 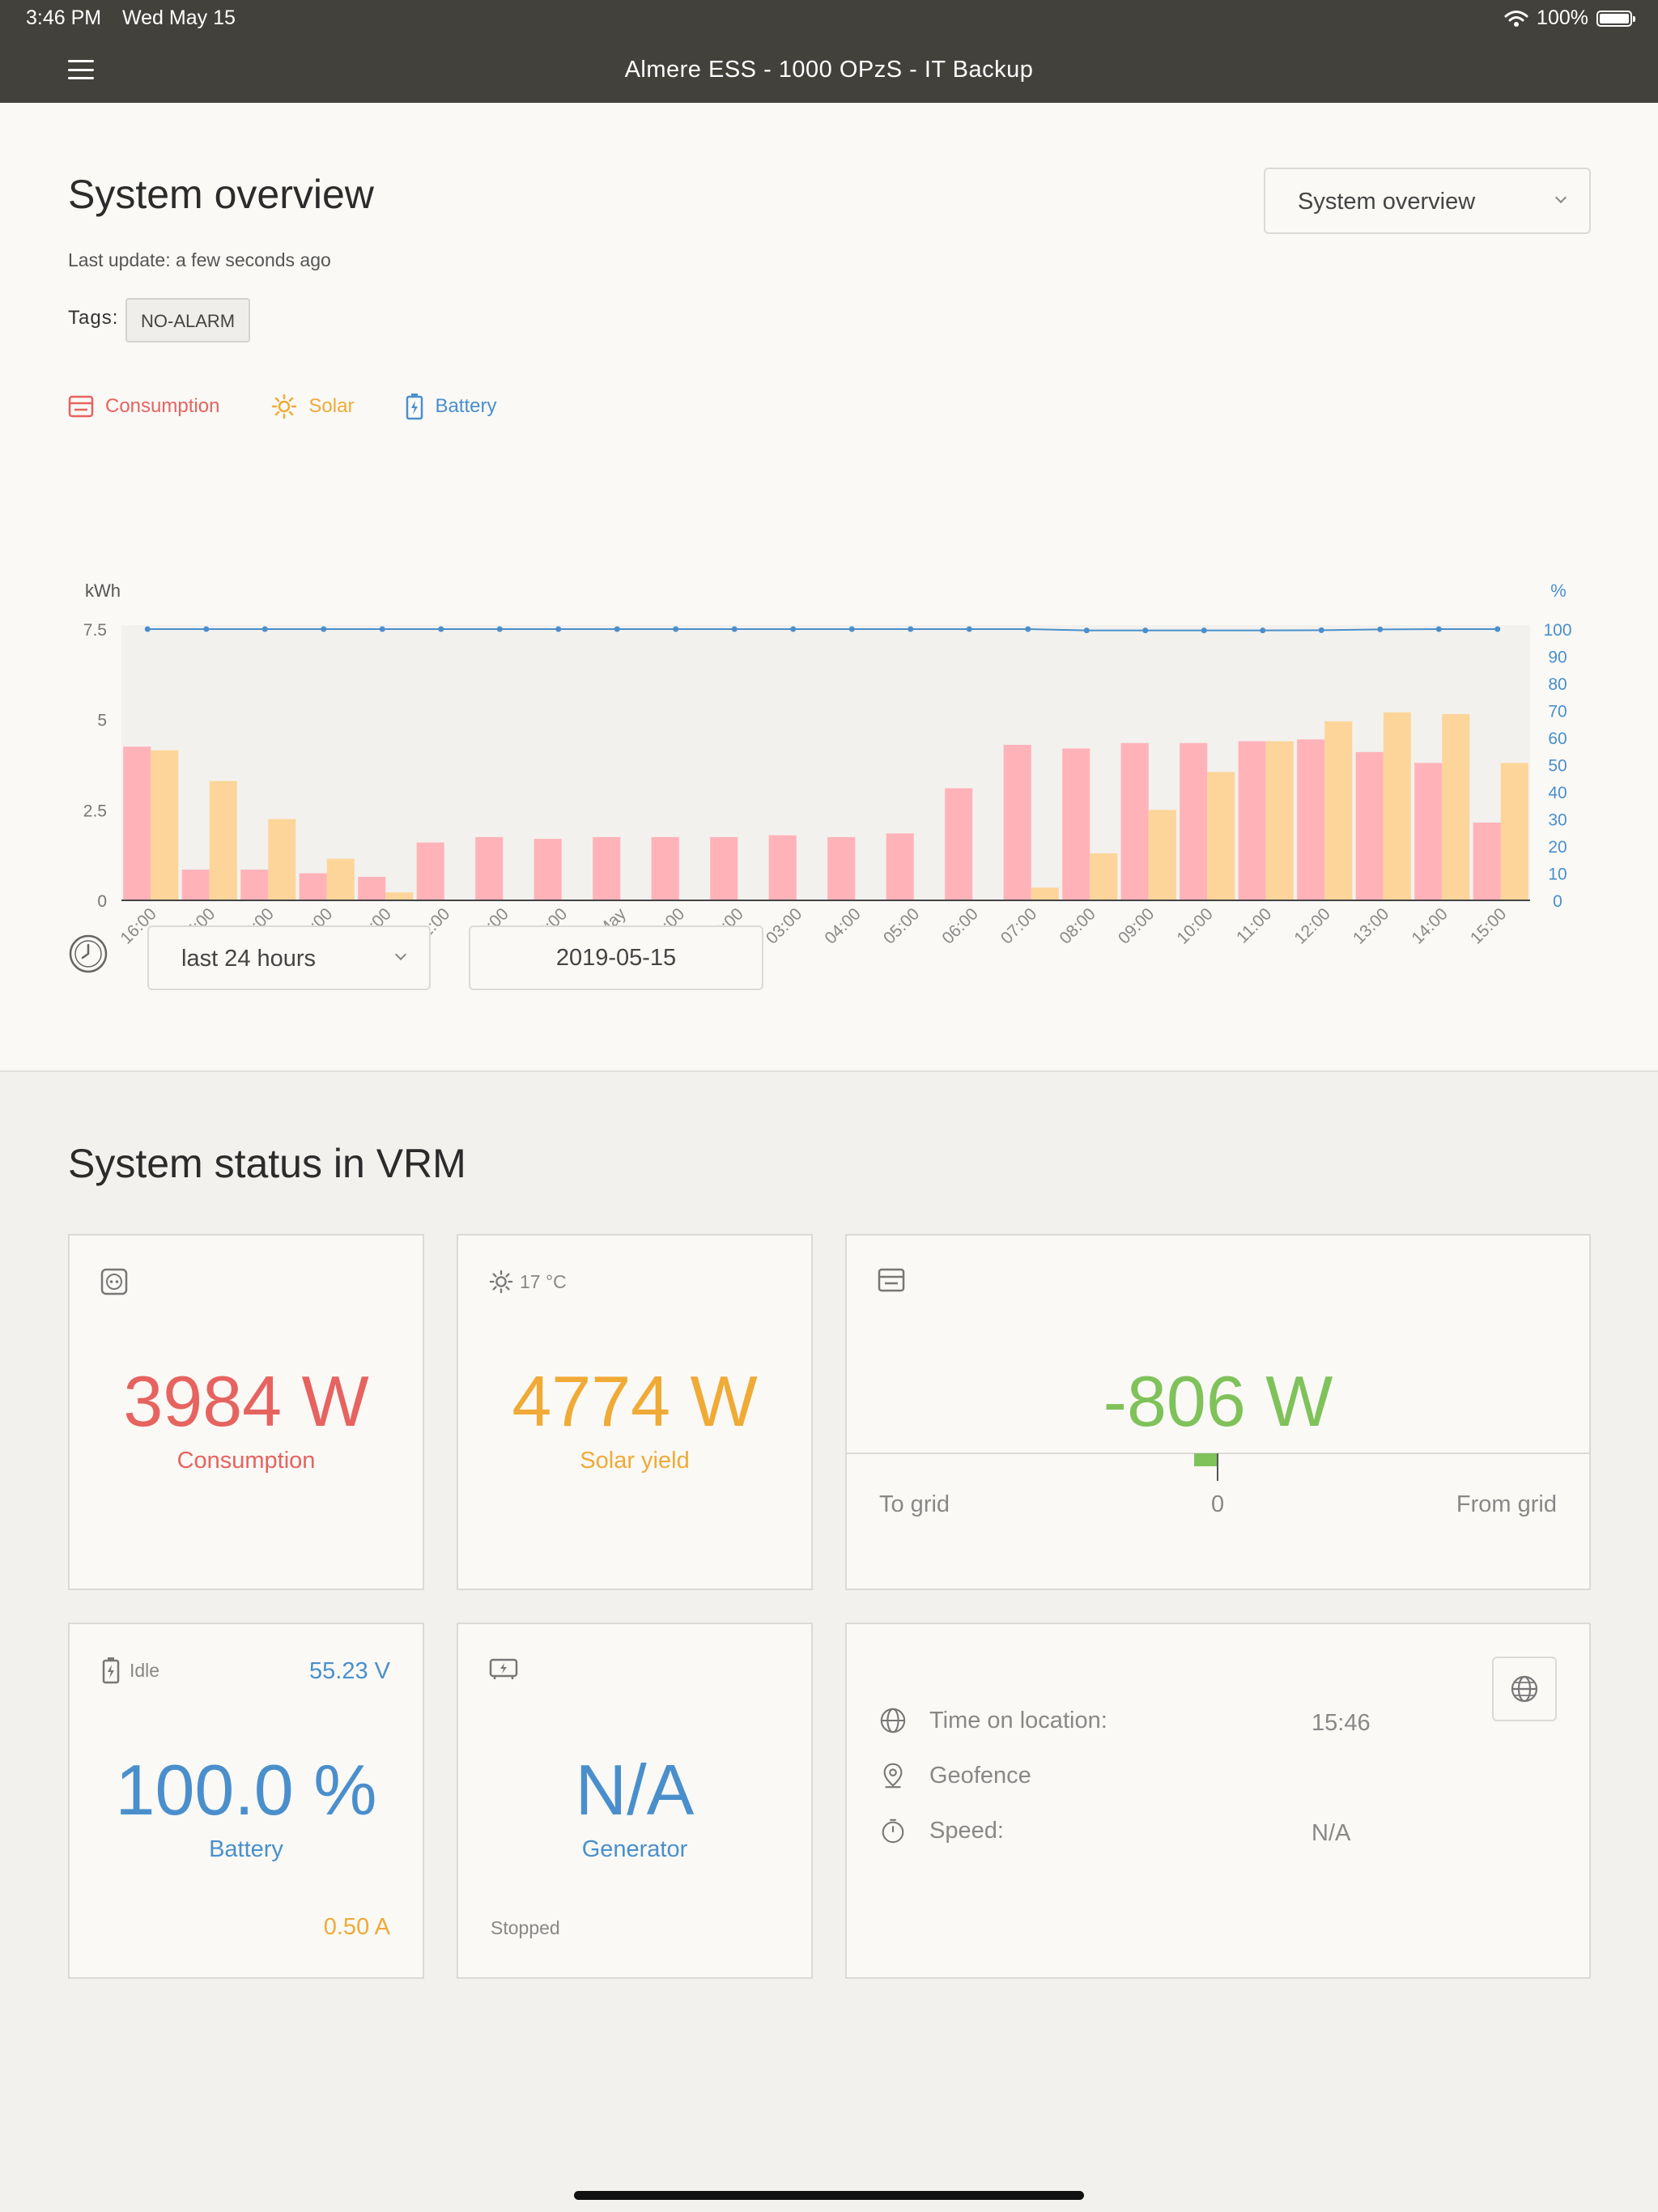 I want to click on time-on-location-row: Time on location:, so click(x=993, y=1721).